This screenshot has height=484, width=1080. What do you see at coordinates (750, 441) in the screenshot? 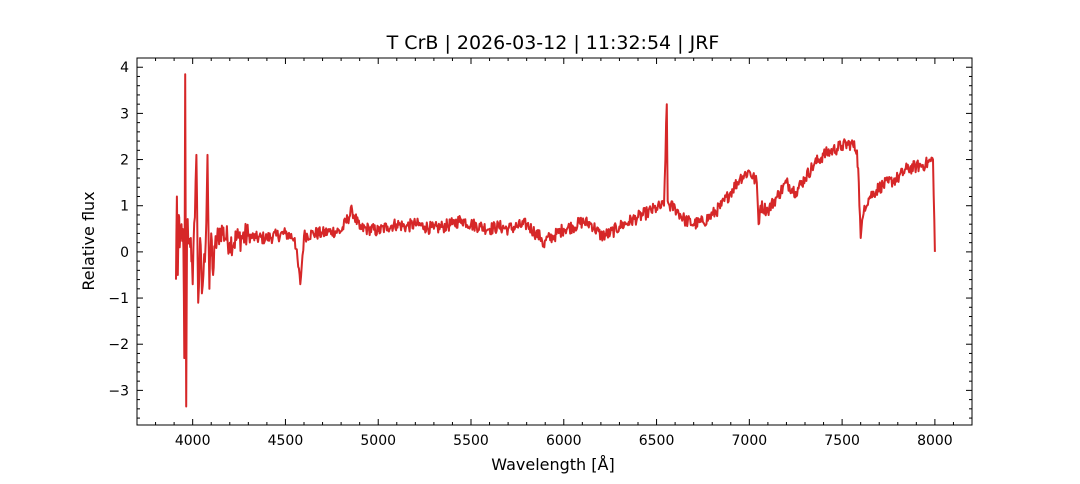
I see `x-tick-label: 7000` at bounding box center [750, 441].